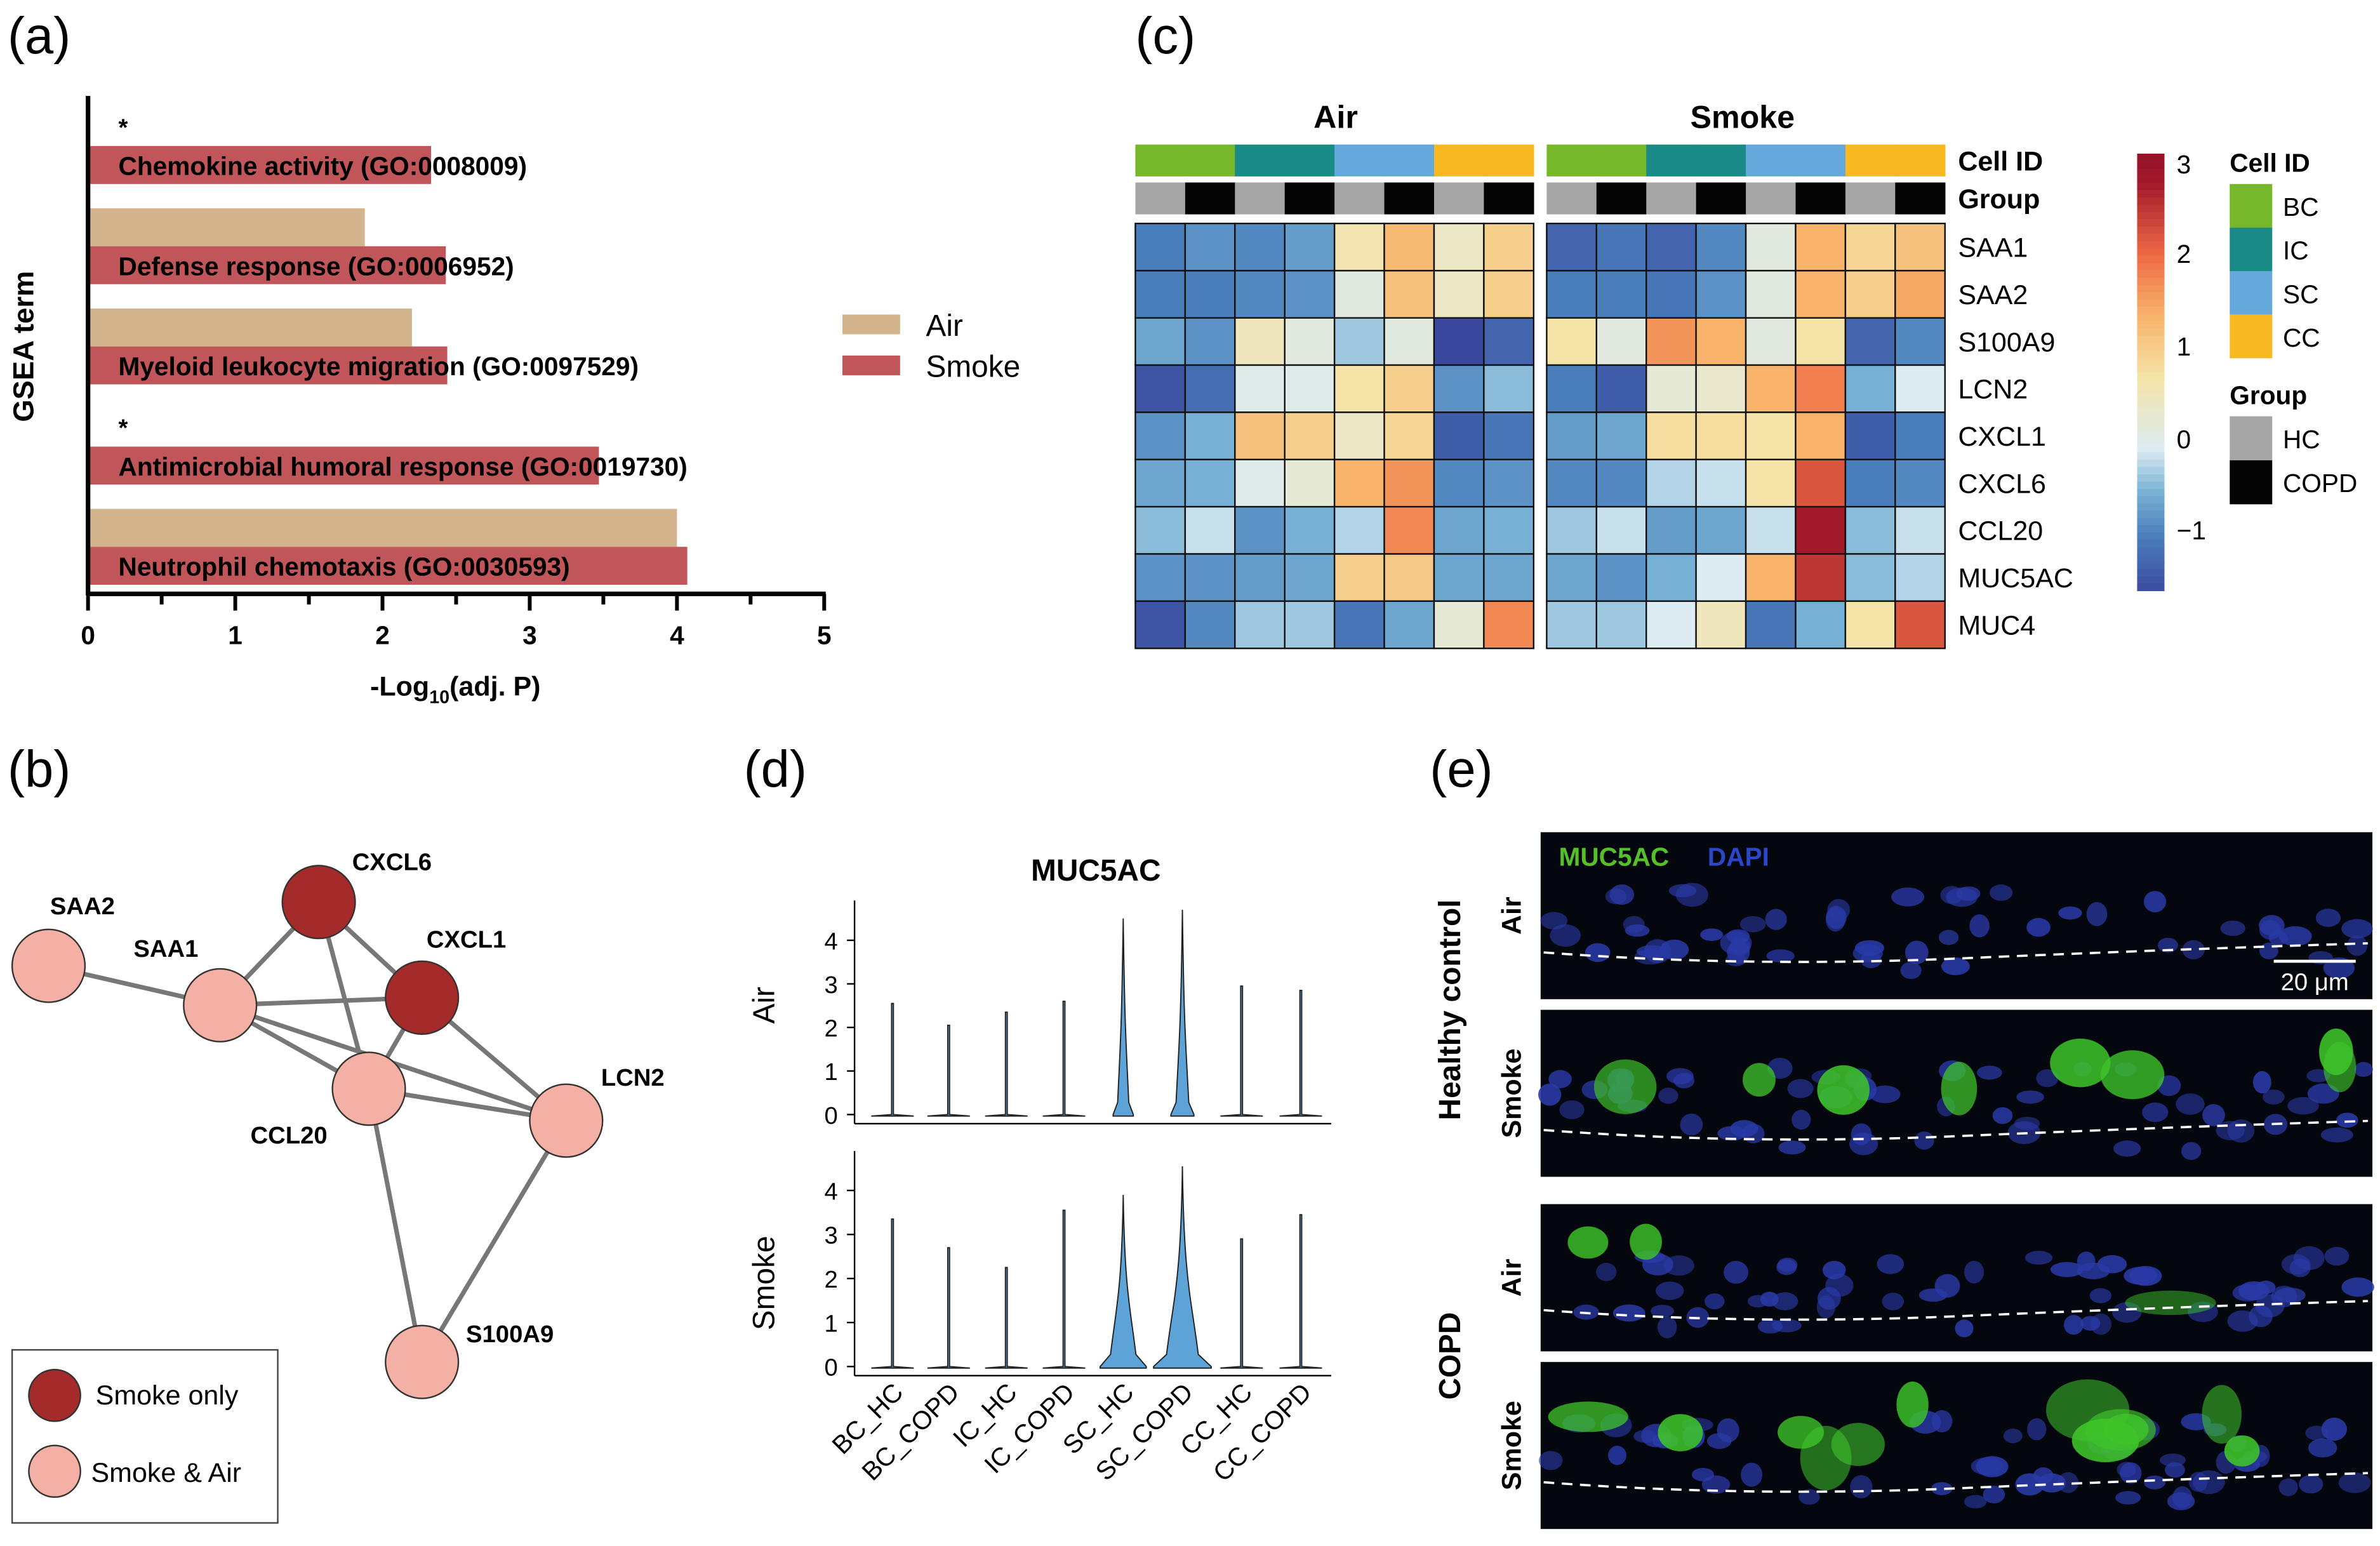 This screenshot has width=2380, height=1546. I want to click on network-legend, so click(145, 1436).